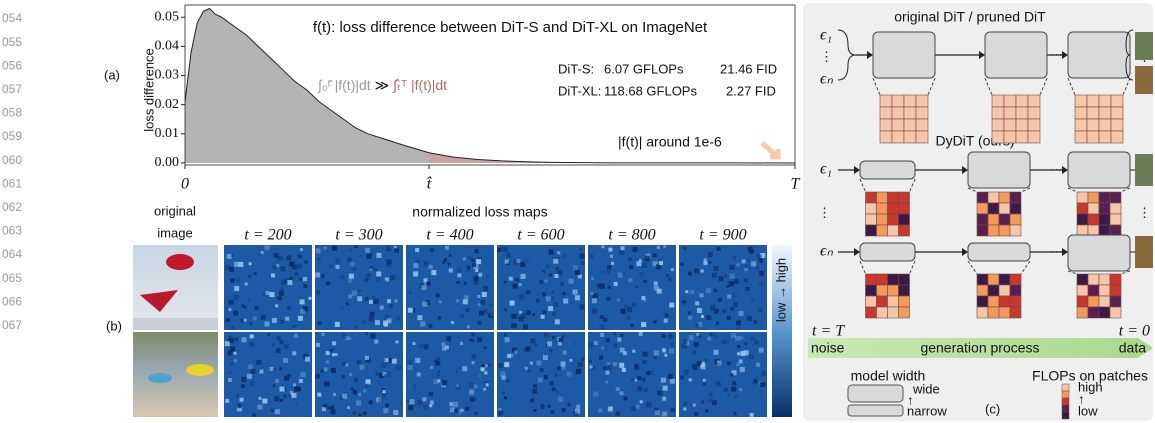 This screenshot has height=423, width=1155. Describe the element at coordinates (449, 235) in the screenshot. I see `timestep-label: t = 400` at that location.